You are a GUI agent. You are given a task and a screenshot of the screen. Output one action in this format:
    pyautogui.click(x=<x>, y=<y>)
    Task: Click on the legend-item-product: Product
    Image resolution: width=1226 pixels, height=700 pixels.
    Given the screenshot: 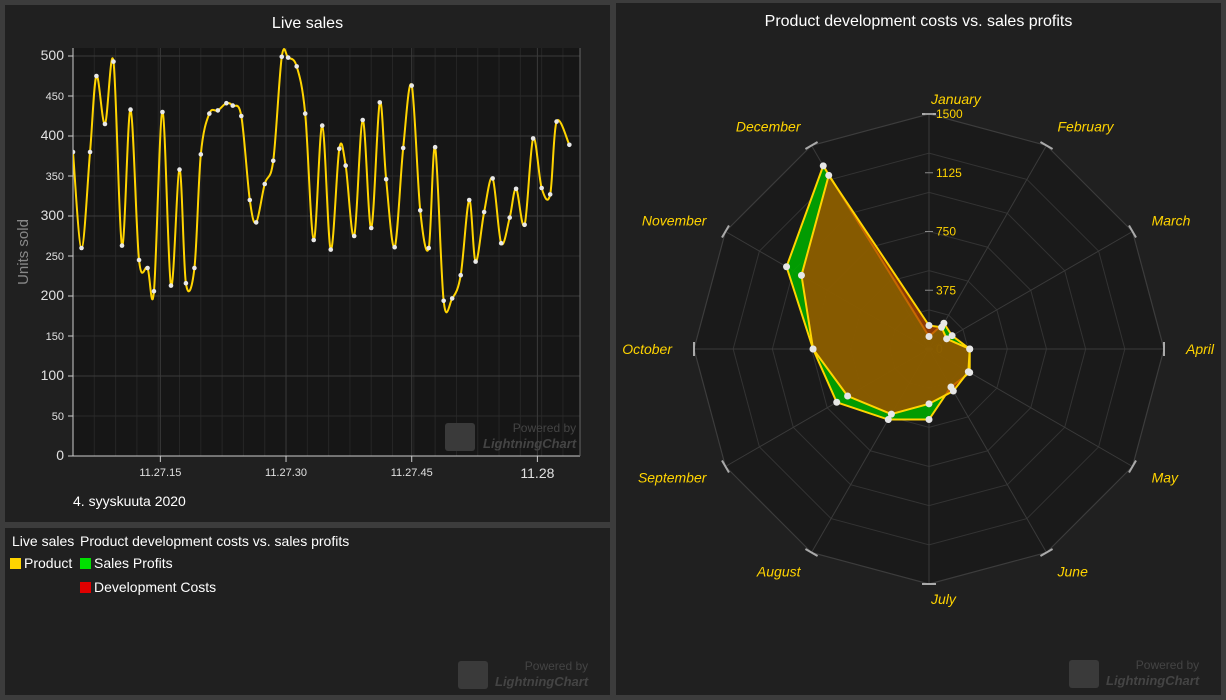 What is the action you would take?
    pyautogui.click(x=41, y=563)
    